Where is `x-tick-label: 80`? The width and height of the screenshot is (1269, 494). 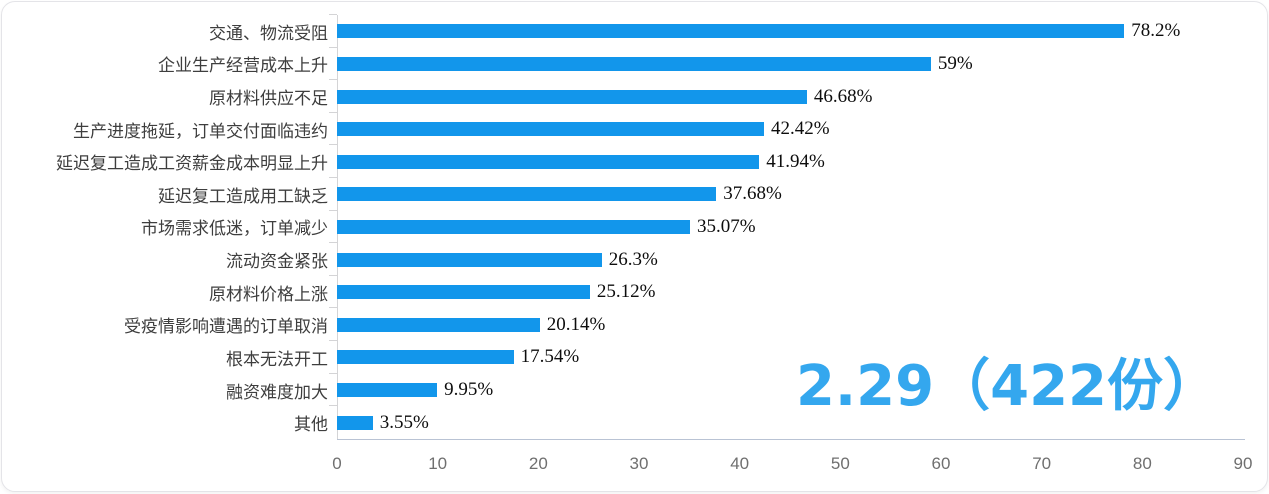
x-tick-label: 80 is located at coordinates (1142, 463).